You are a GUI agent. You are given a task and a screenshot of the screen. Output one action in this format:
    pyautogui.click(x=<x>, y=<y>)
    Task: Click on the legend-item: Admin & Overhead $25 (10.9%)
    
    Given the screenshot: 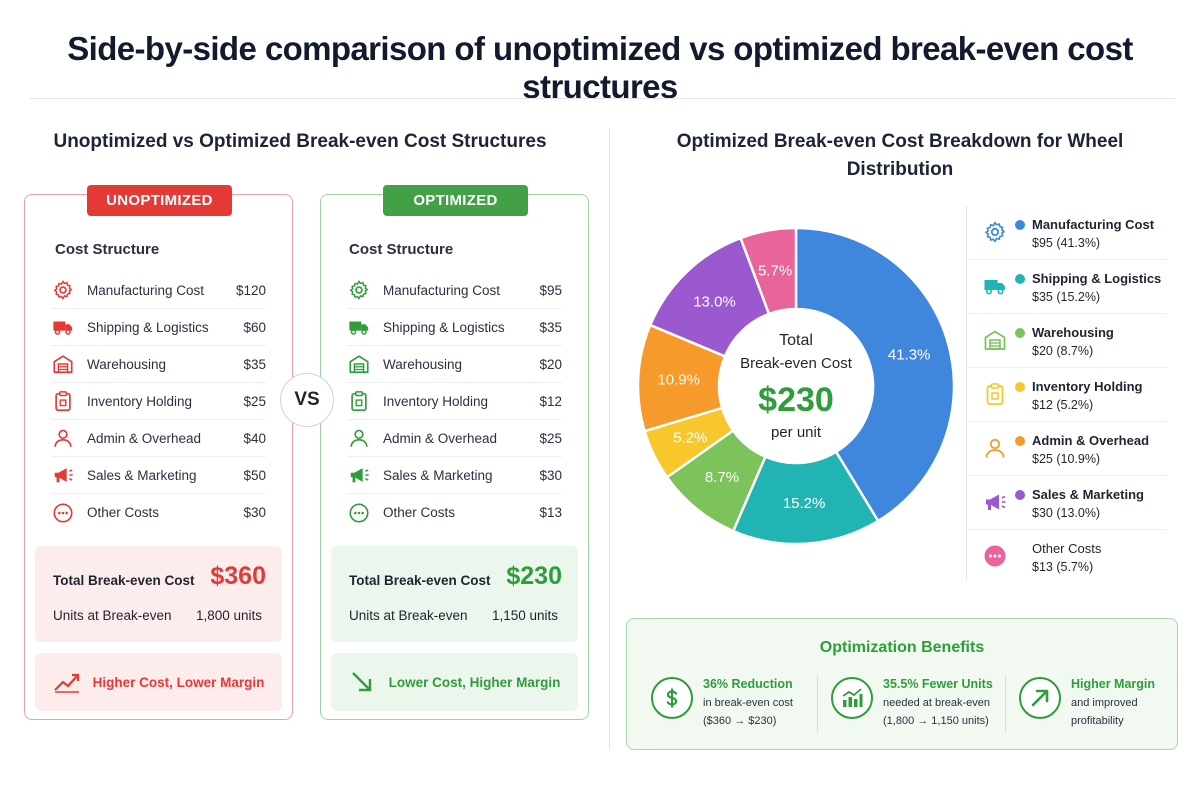 What is the action you would take?
    pyautogui.click(x=1067, y=449)
    